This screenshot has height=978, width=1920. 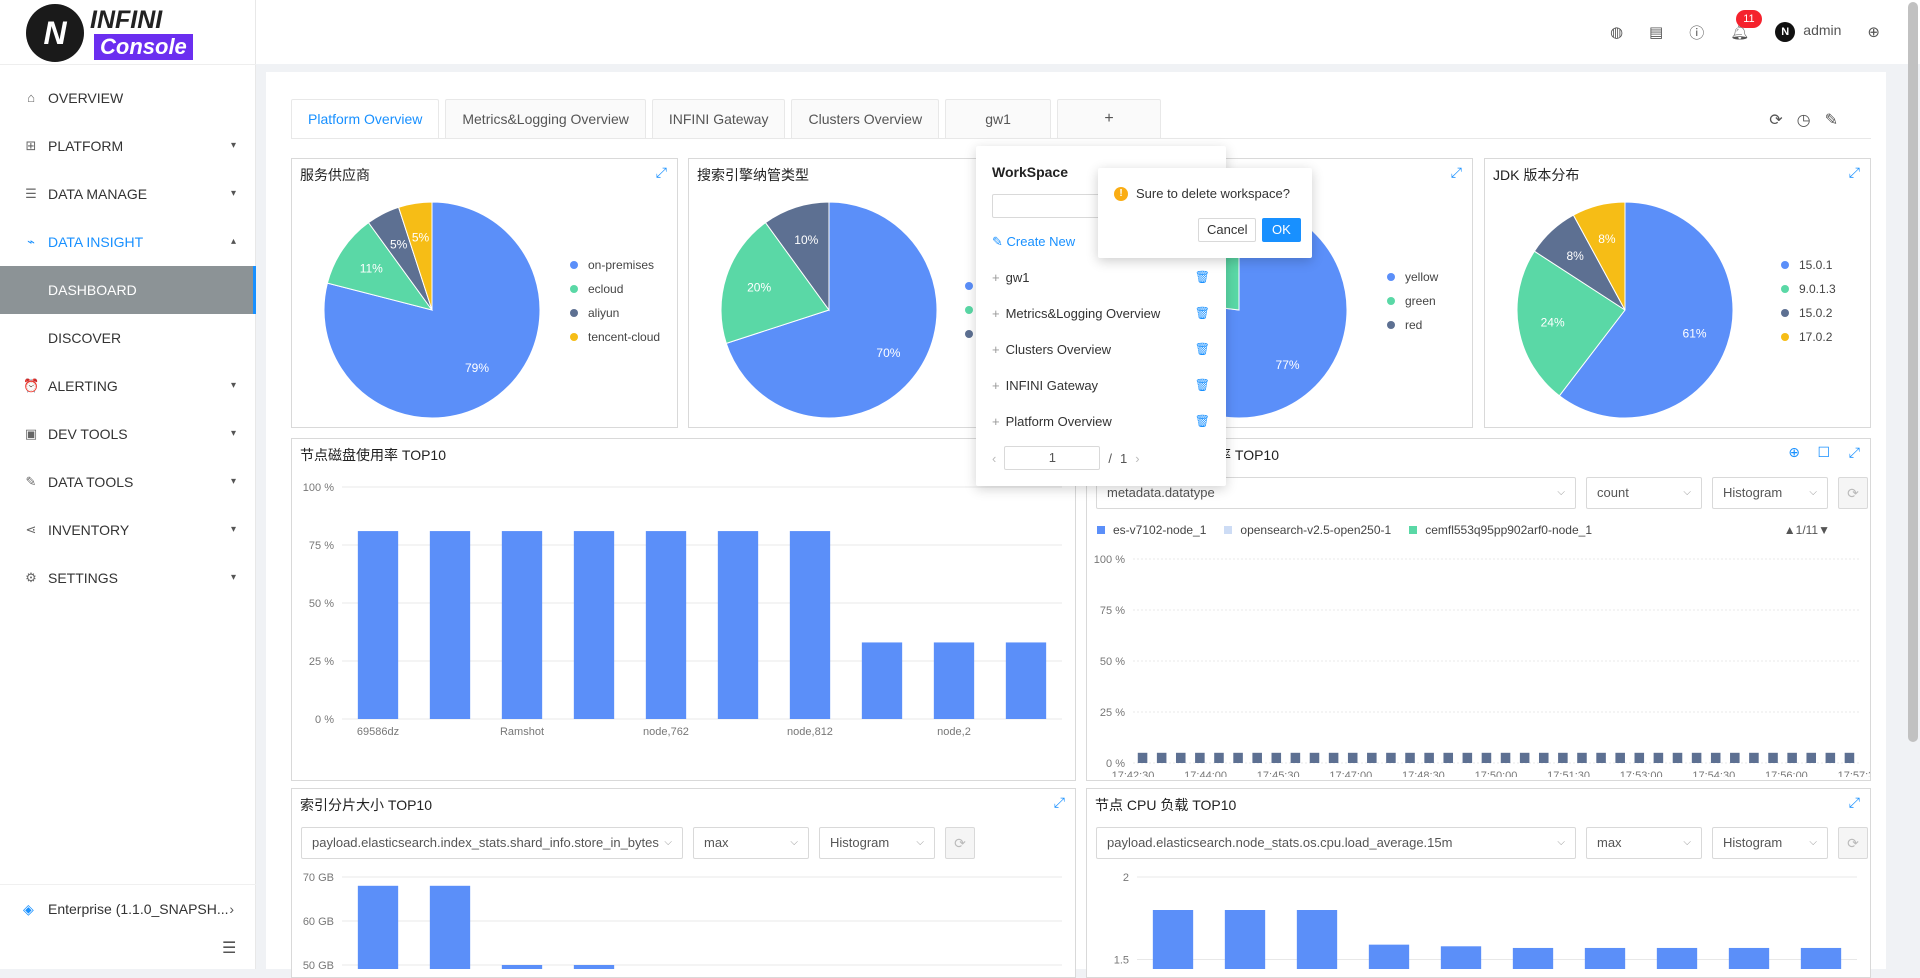 I want to click on agg-select: count ⌵, so click(x=1644, y=493).